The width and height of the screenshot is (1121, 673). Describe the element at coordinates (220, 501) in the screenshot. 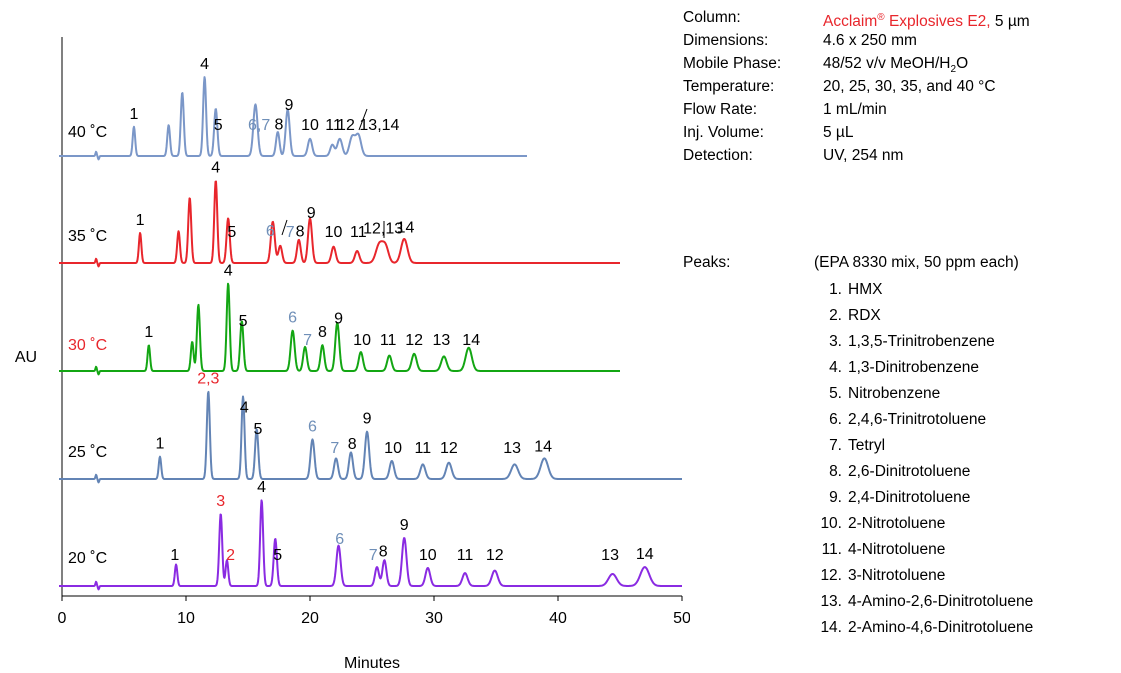

I see `peak-label: 3` at that location.